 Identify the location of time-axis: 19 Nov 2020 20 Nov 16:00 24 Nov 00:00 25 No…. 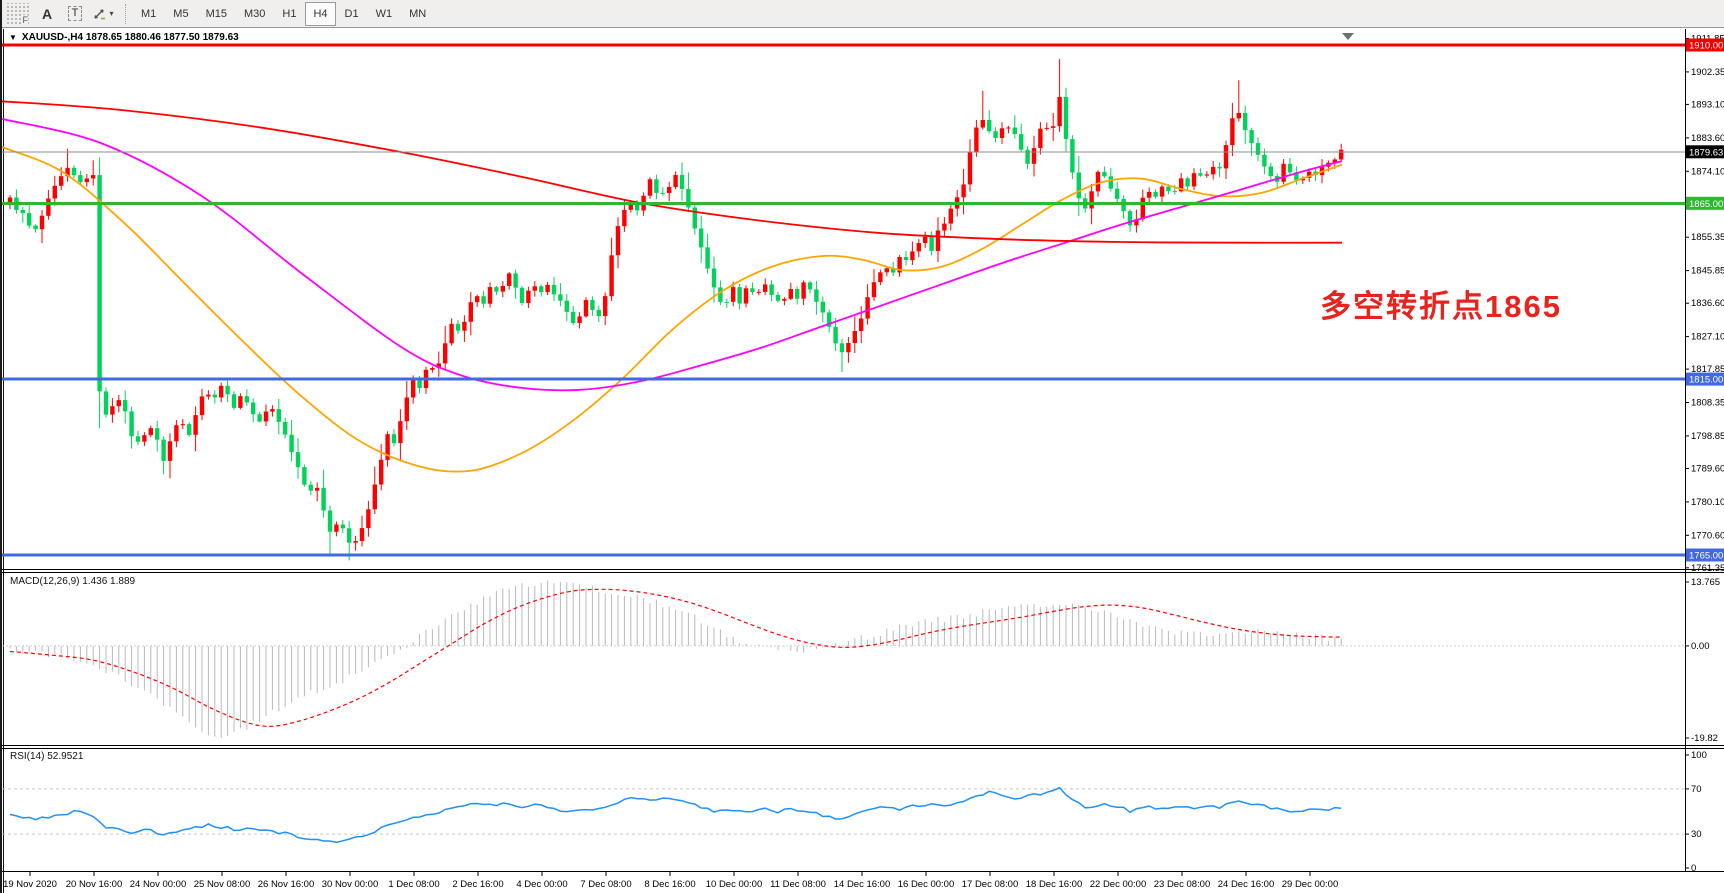
(670, 881).